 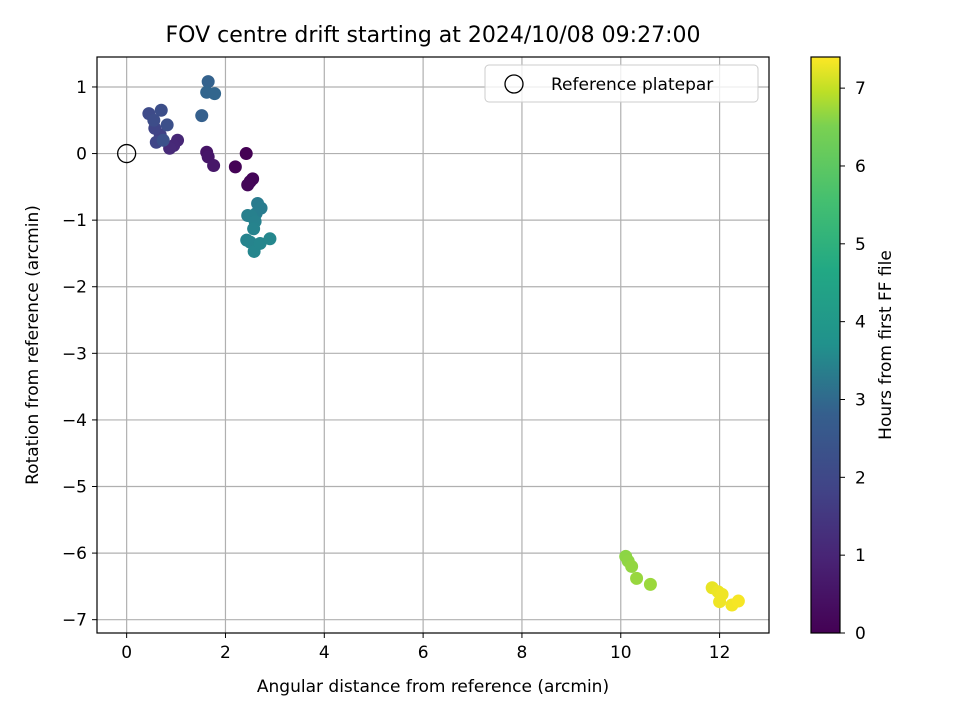 What do you see at coordinates (423, 653) in the screenshot?
I see `x-tick-label: 6` at bounding box center [423, 653].